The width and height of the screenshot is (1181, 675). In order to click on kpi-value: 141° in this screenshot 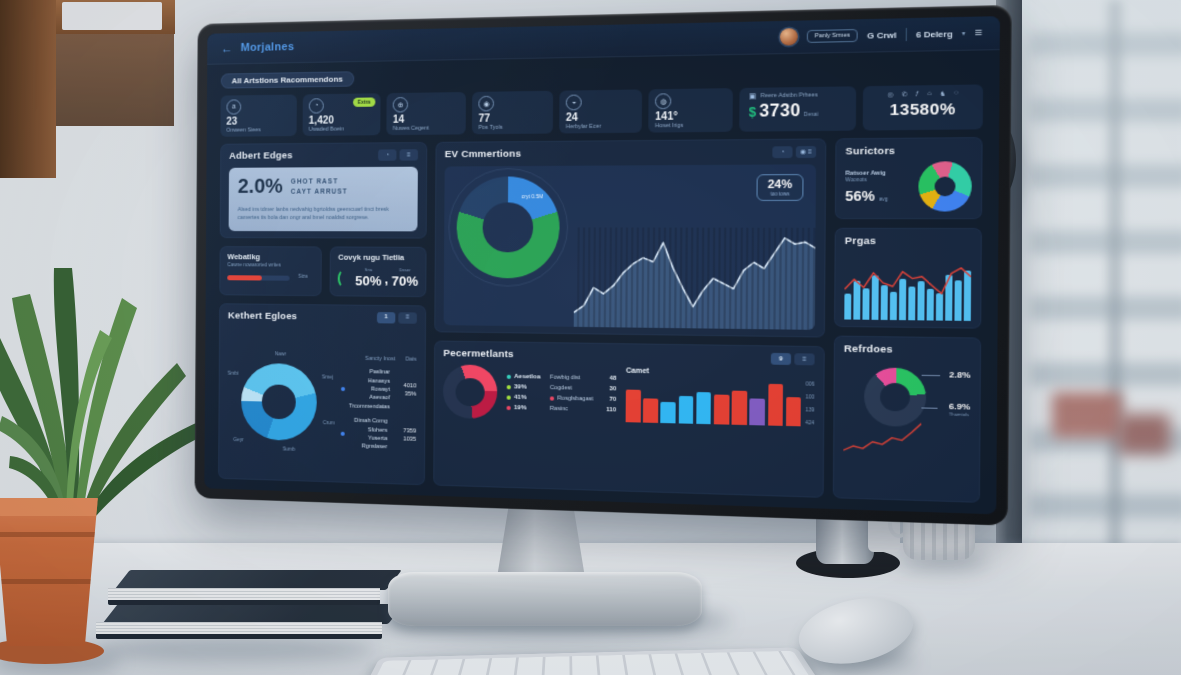, I will do `click(666, 117)`.